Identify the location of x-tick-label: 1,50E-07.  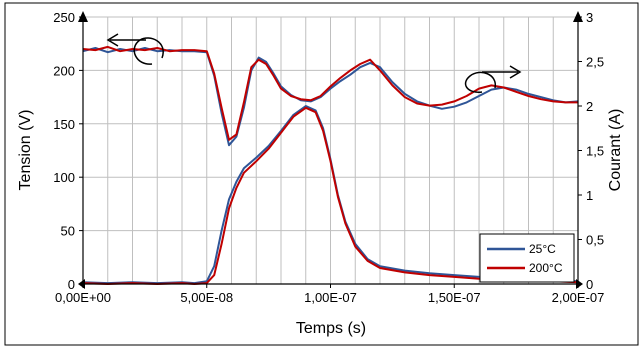
(454, 297).